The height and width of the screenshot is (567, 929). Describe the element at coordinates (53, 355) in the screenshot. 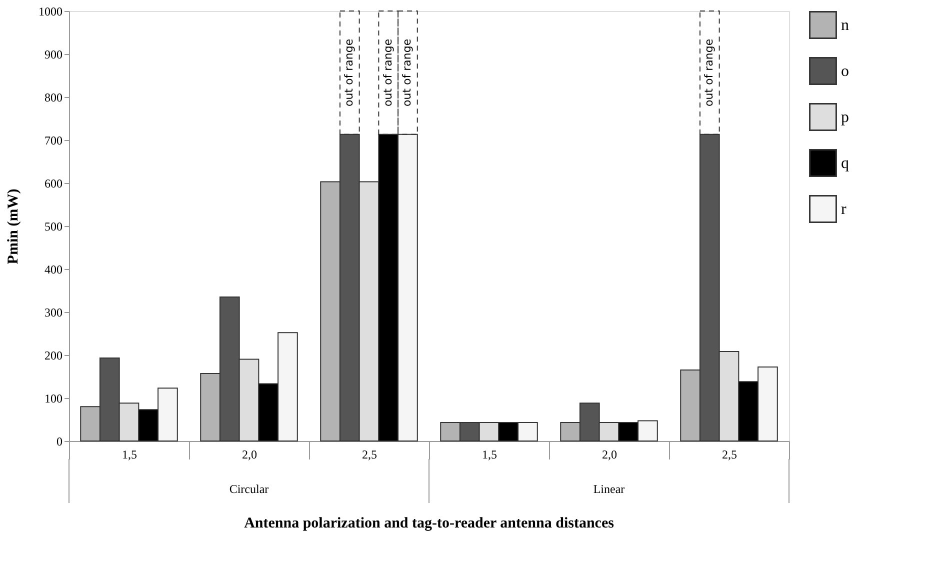

I see `y-tick-label: 200` at that location.